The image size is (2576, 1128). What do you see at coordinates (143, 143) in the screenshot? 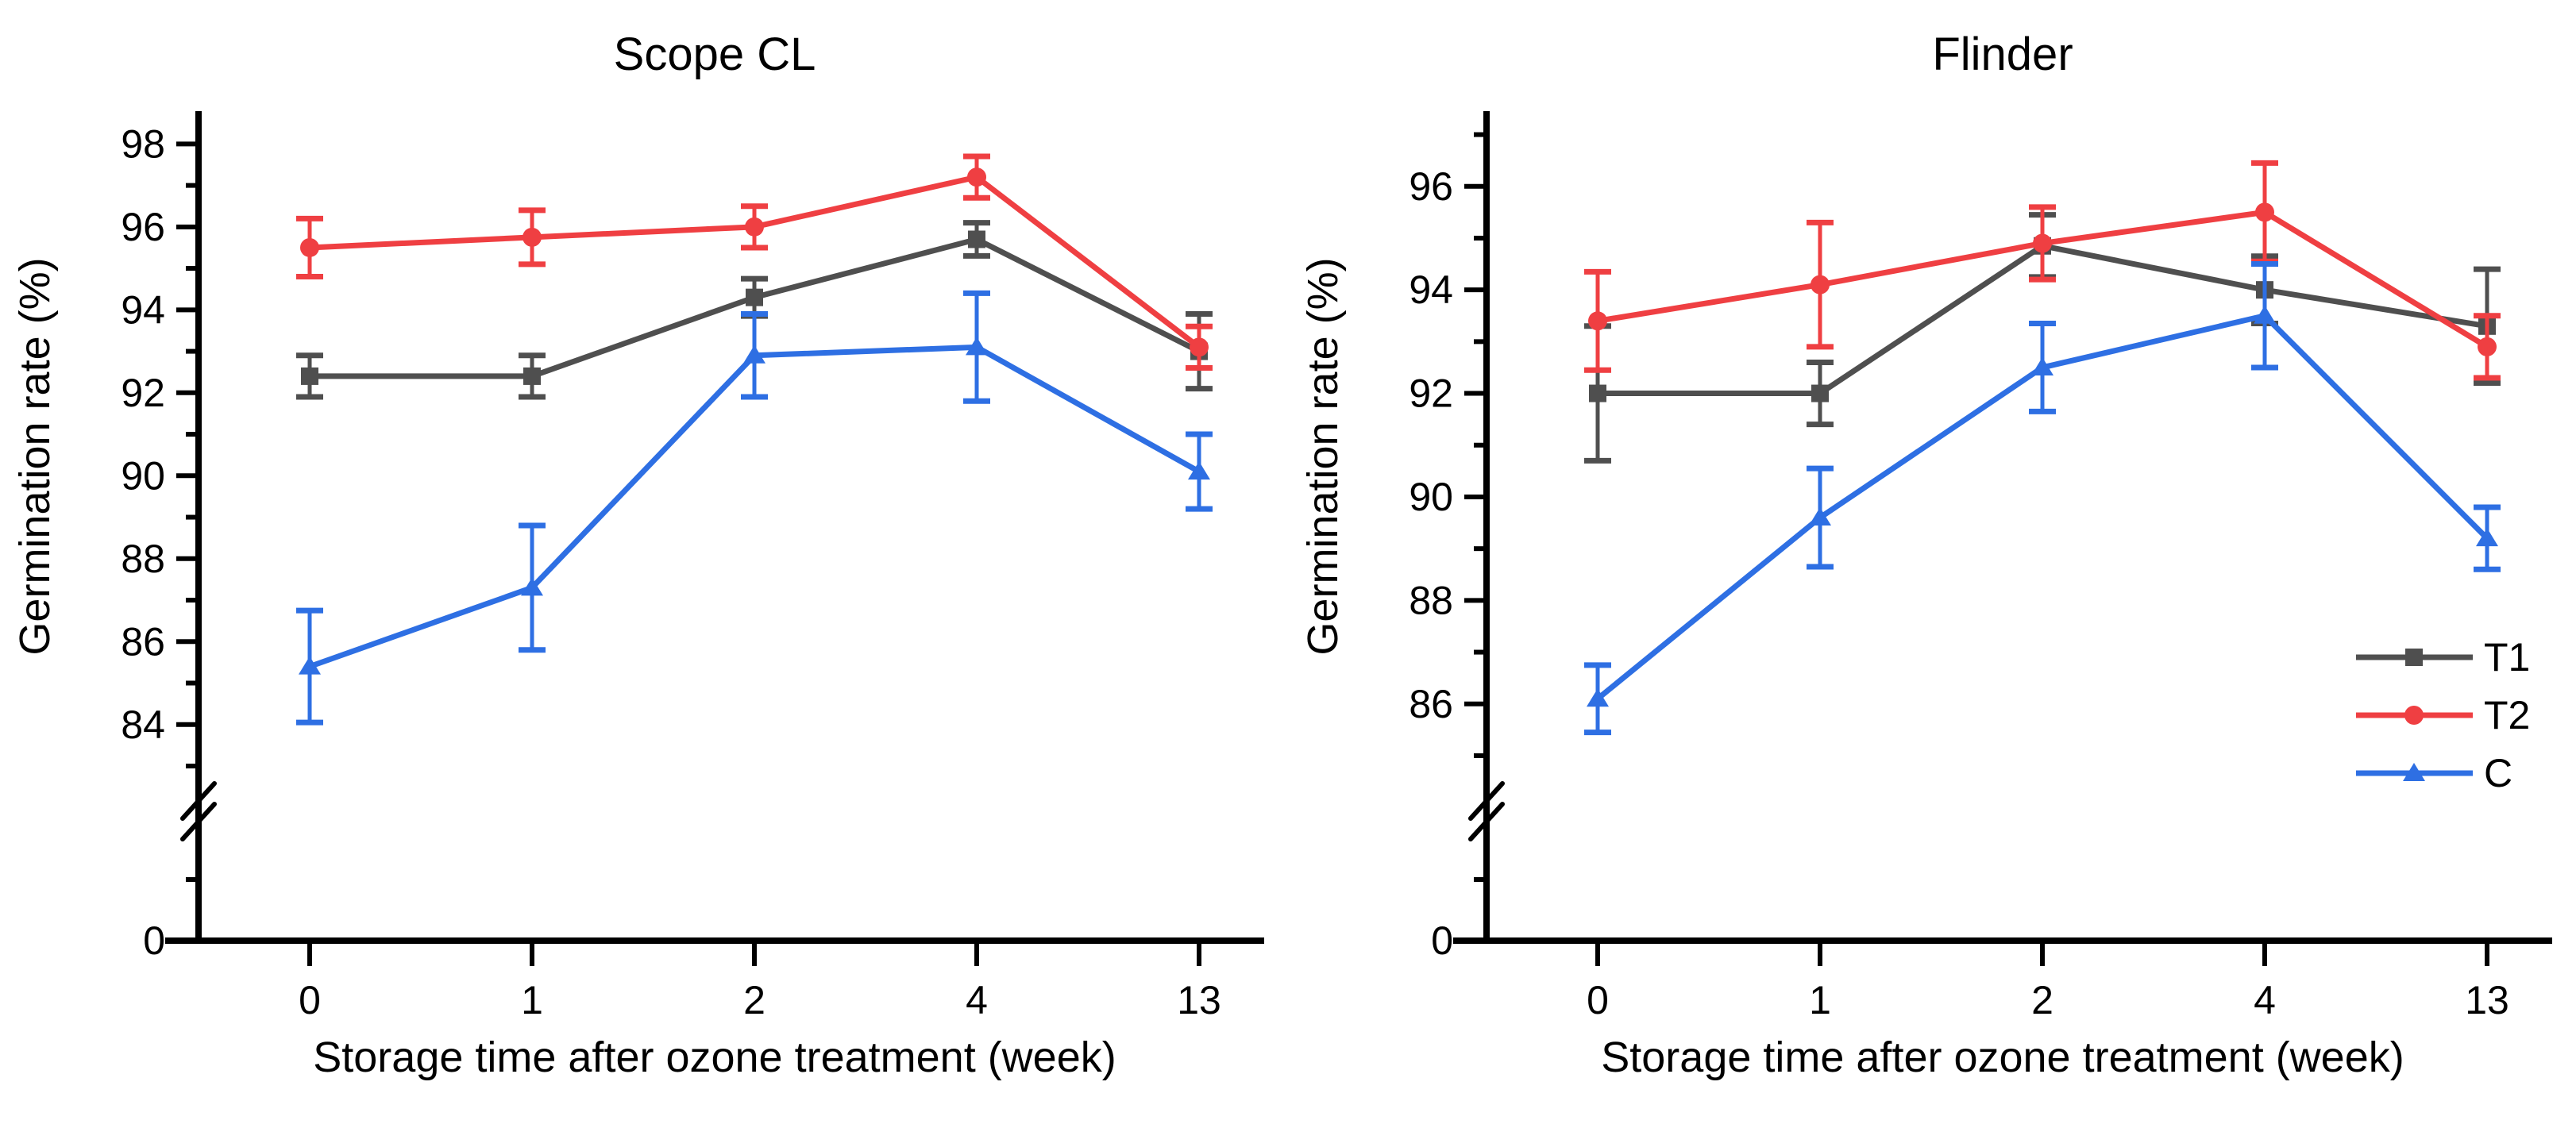
I see `y-tick-label: 98` at bounding box center [143, 143].